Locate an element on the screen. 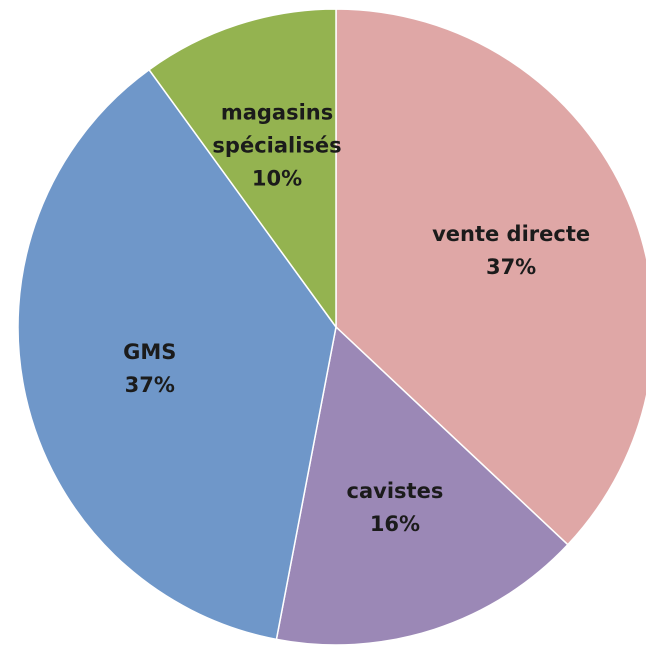 The width and height of the screenshot is (646, 649). slice-label: magasins spécialisés 10% is located at coordinates (276, 145).